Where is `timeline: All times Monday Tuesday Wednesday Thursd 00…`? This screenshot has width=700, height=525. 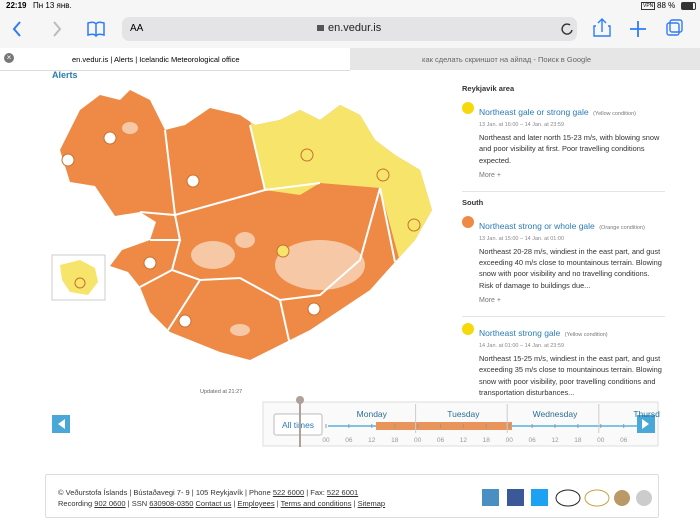
timeline: All times Monday Tuesday Wednesday Thursd 00… is located at coordinates (356, 421).